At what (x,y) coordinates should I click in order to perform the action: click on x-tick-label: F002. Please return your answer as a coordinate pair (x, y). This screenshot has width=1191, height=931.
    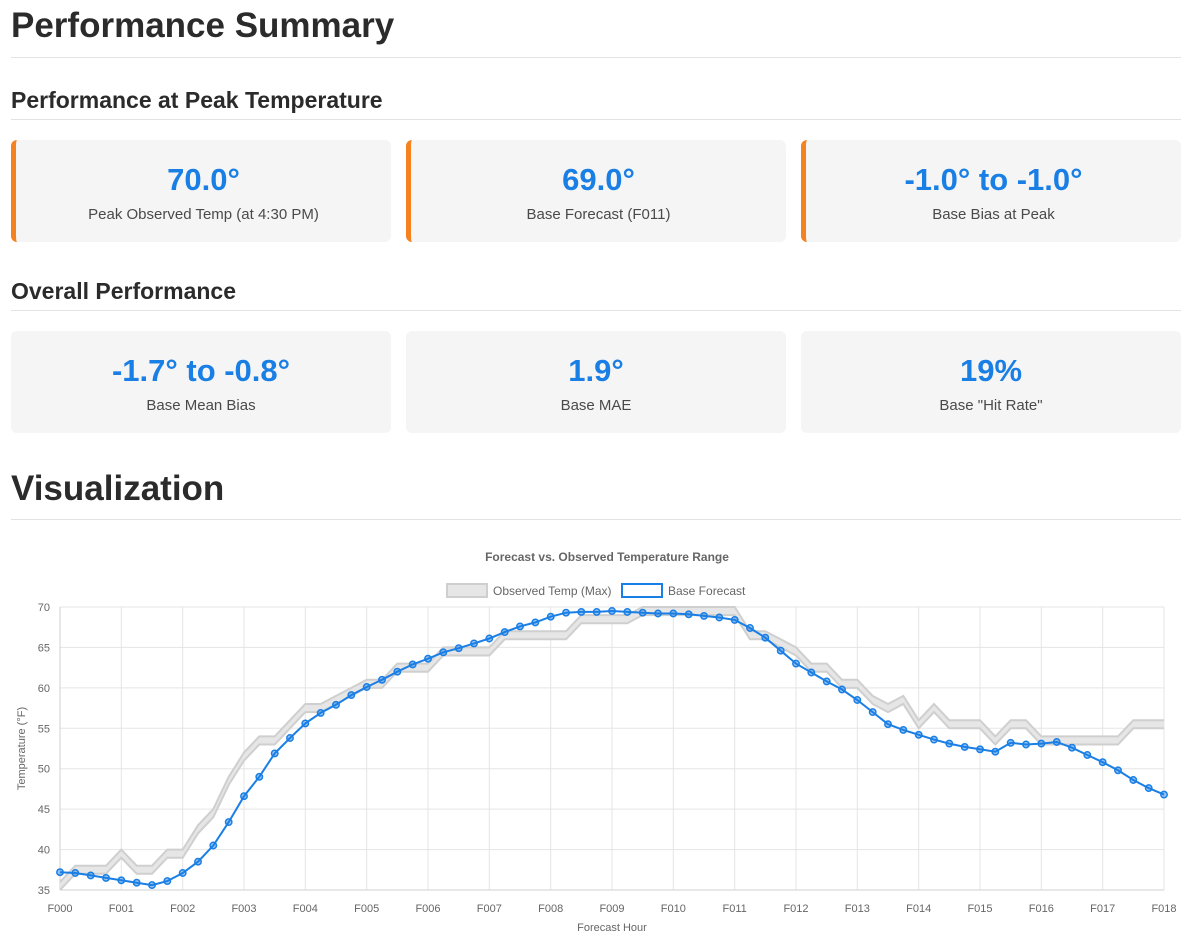
    Looking at the image, I should click on (182, 909).